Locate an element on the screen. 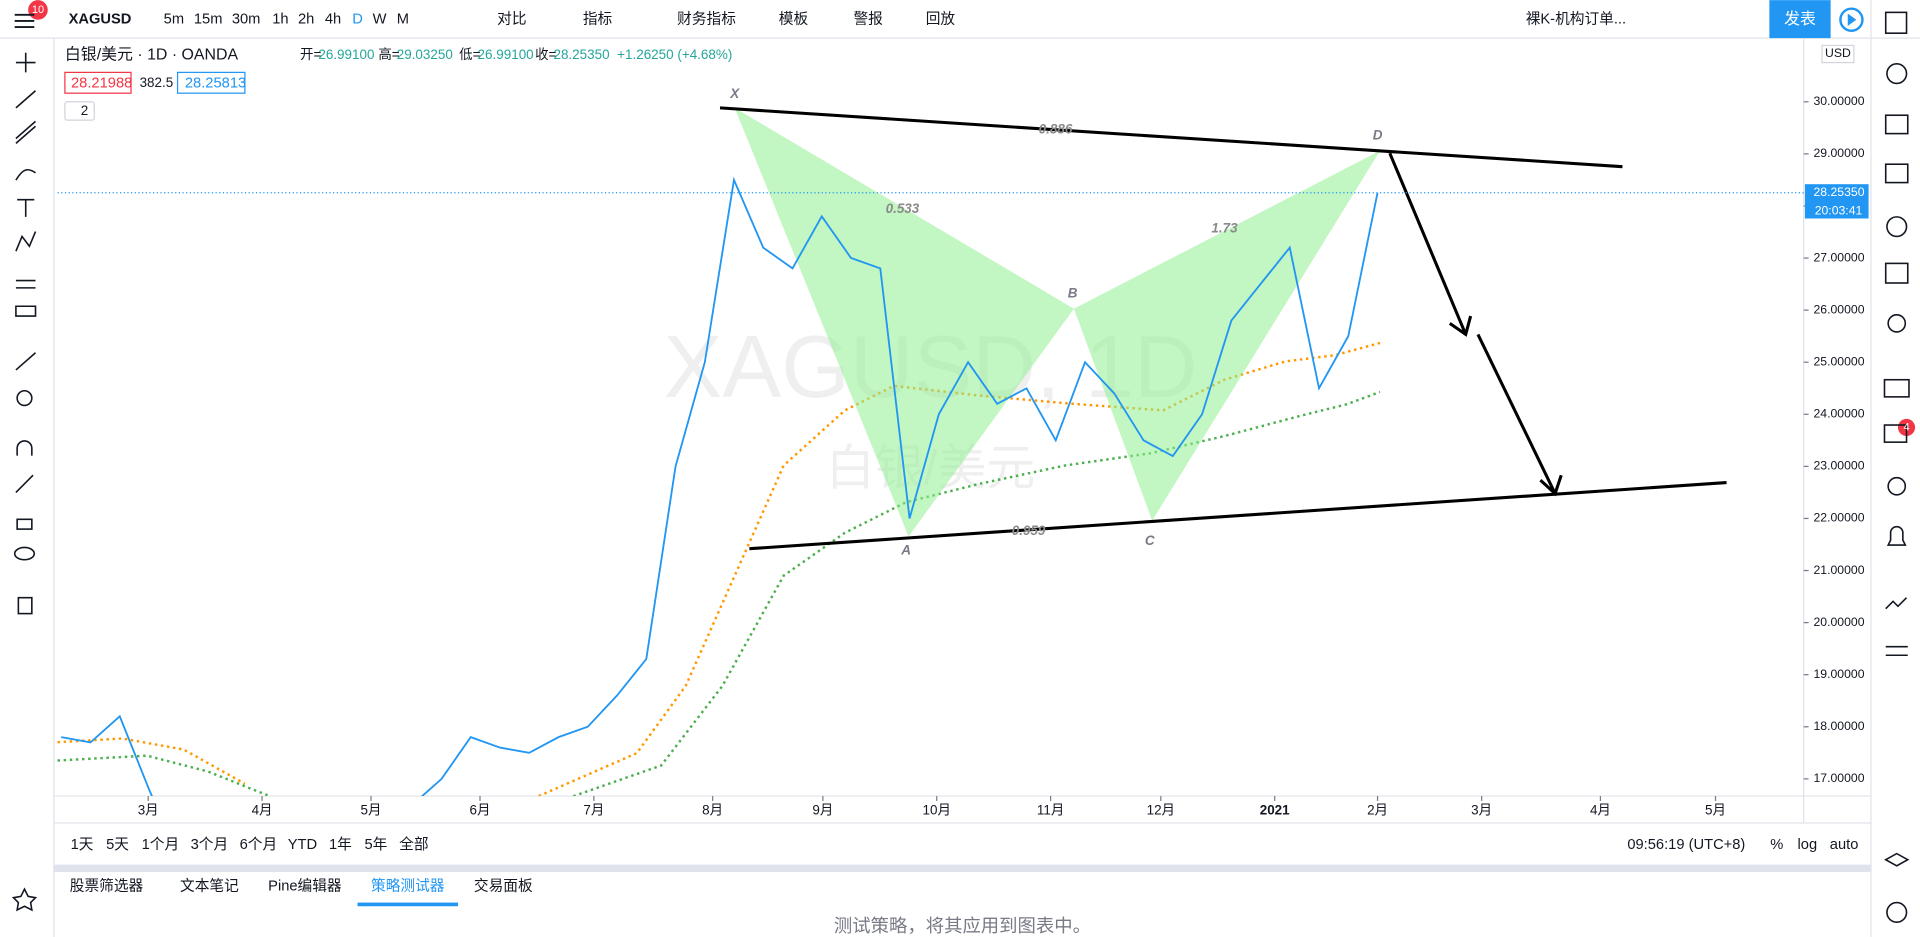 The image size is (1920, 937). price-label: 27.00000 is located at coordinates (1838, 257).